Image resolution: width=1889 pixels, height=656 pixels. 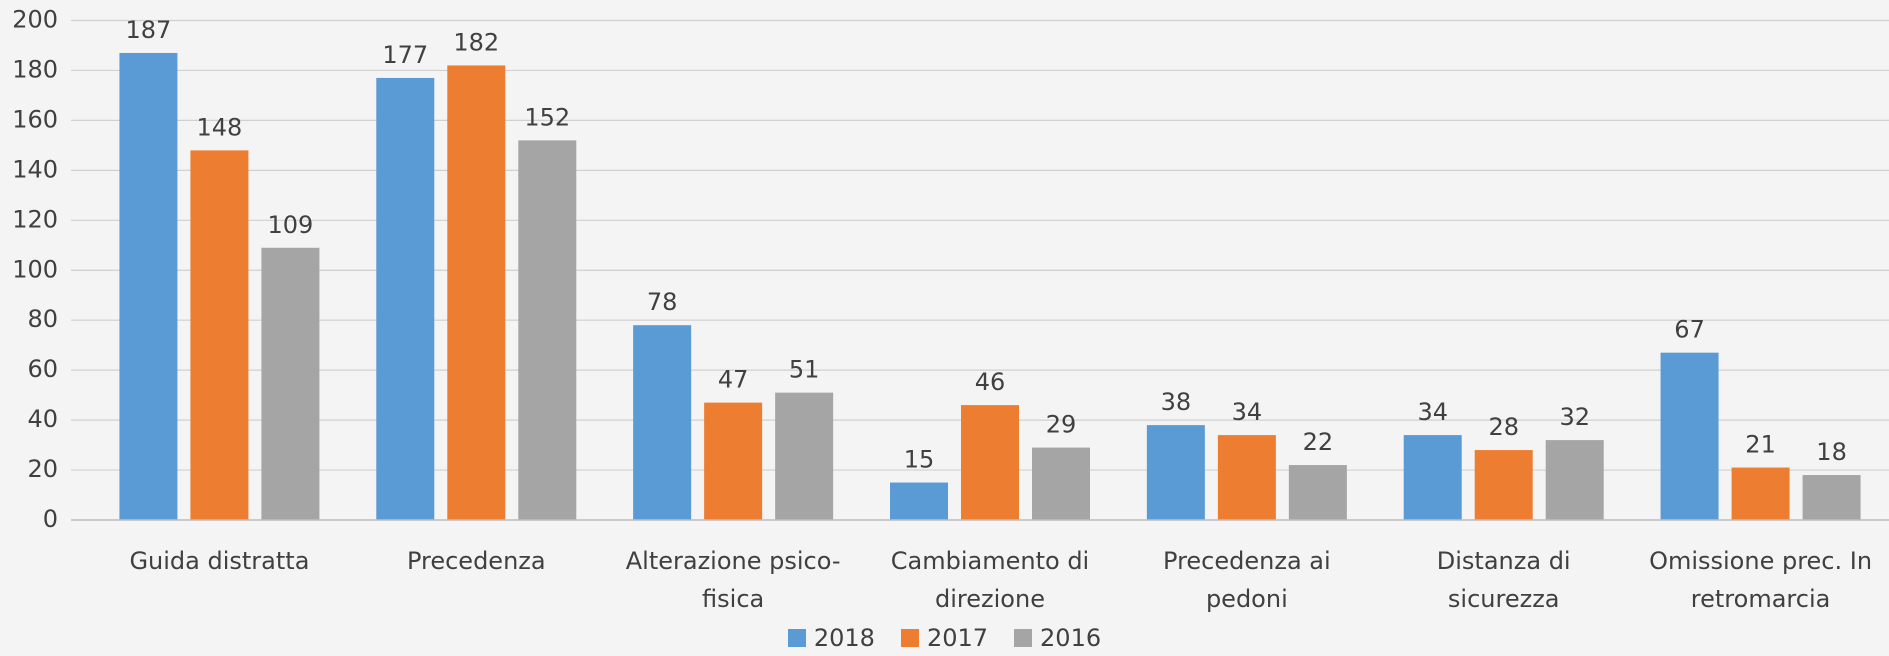 What do you see at coordinates (733, 380) in the screenshot?
I see `value-label: 47` at bounding box center [733, 380].